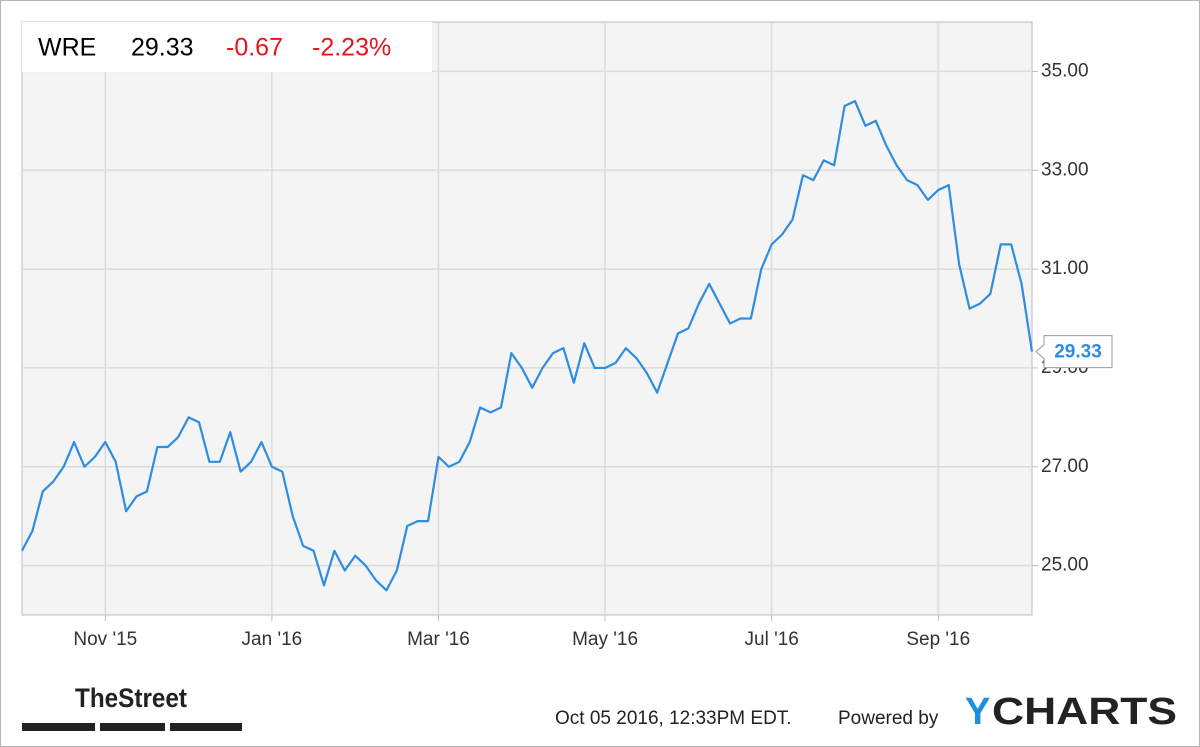 The width and height of the screenshot is (1200, 747). What do you see at coordinates (254, 48) in the screenshot?
I see `change: -0.67` at bounding box center [254, 48].